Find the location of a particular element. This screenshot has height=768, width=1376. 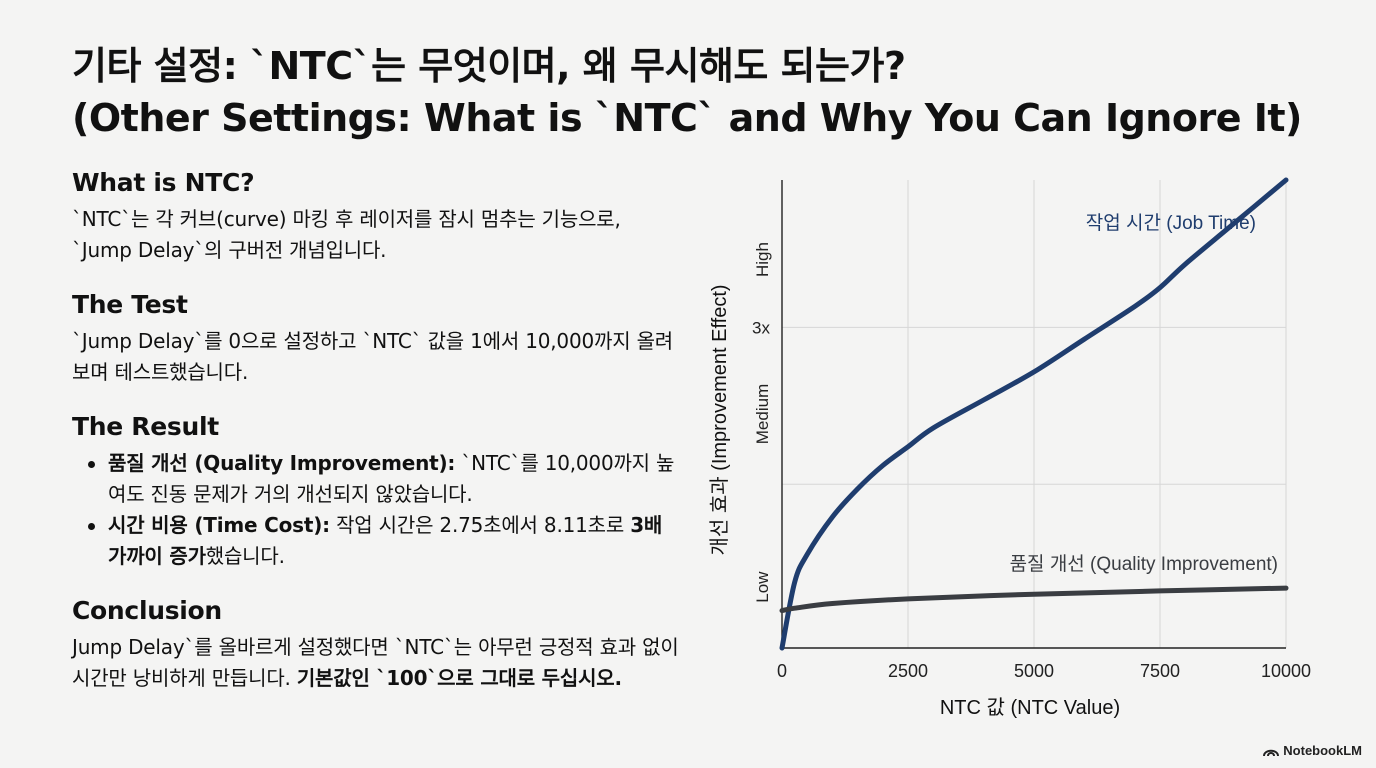

x-tick-label: 5000 is located at coordinates (1034, 671).